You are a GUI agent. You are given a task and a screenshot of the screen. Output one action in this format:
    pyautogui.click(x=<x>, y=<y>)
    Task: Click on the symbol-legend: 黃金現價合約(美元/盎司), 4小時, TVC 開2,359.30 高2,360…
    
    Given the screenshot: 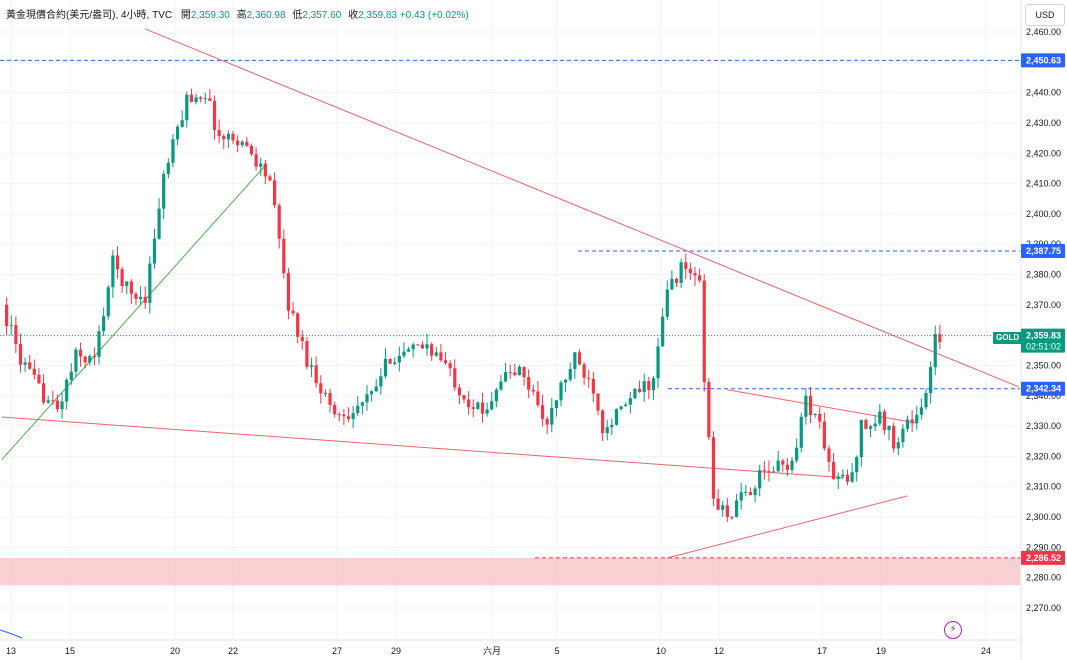 What is the action you would take?
    pyautogui.click(x=237, y=13)
    